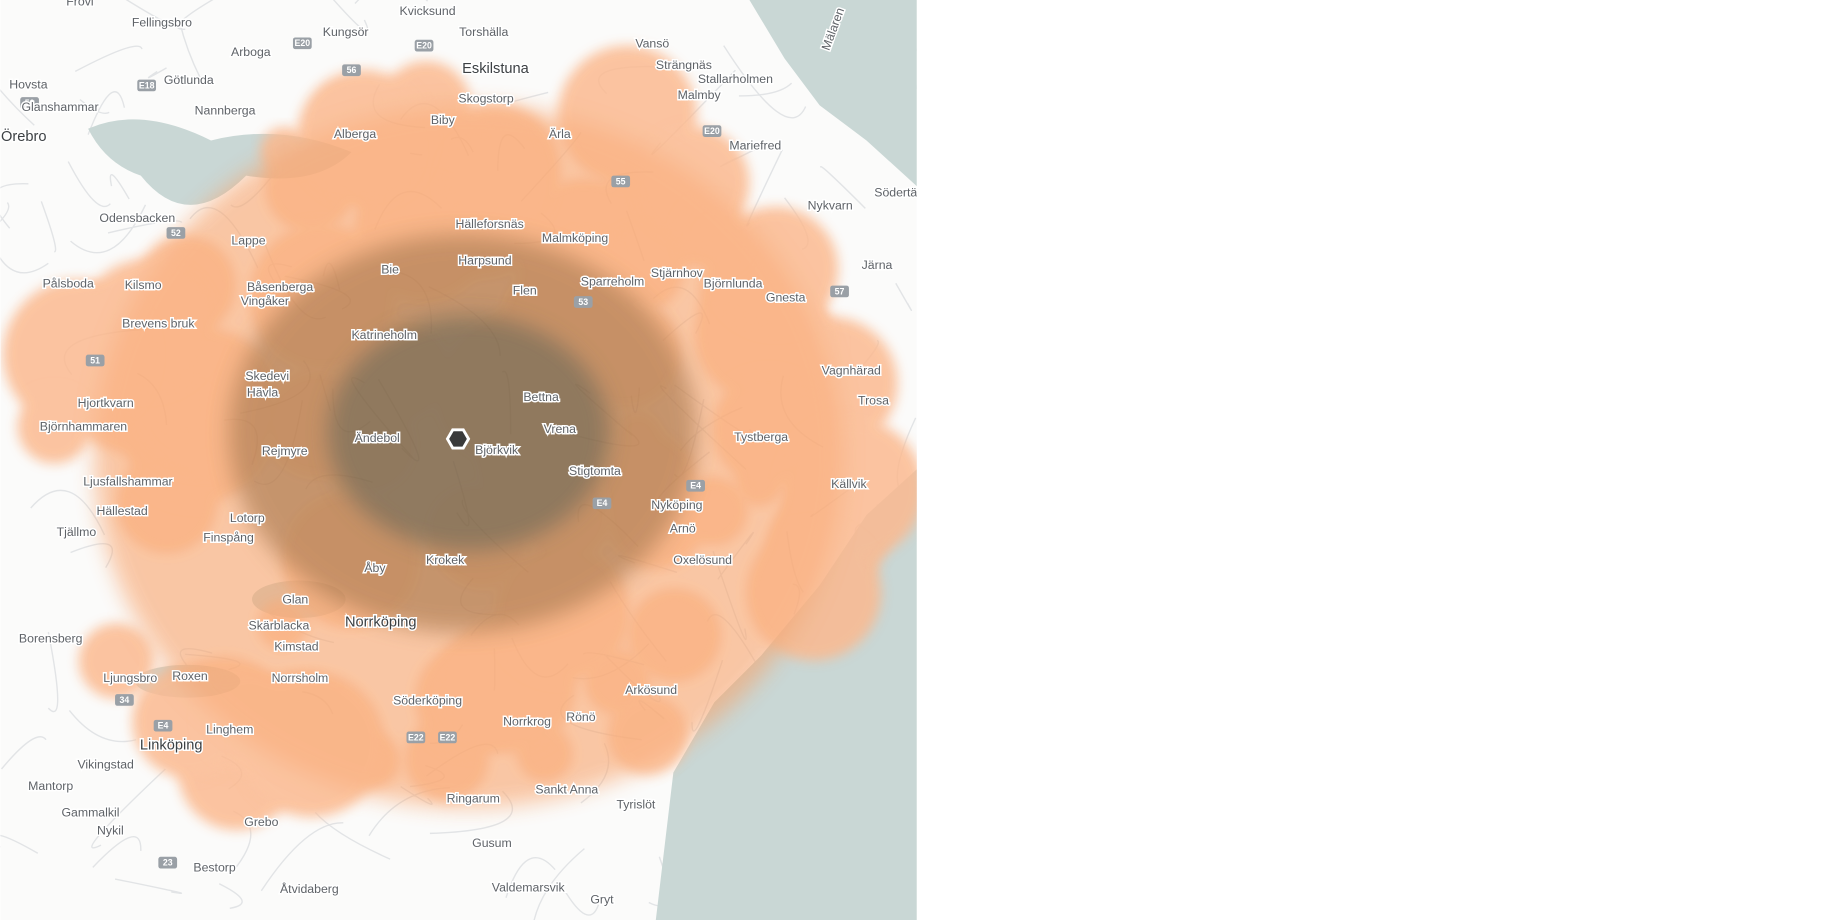 The width and height of the screenshot is (1836, 920). I want to click on place-label: Malmköping, so click(1494, 238).